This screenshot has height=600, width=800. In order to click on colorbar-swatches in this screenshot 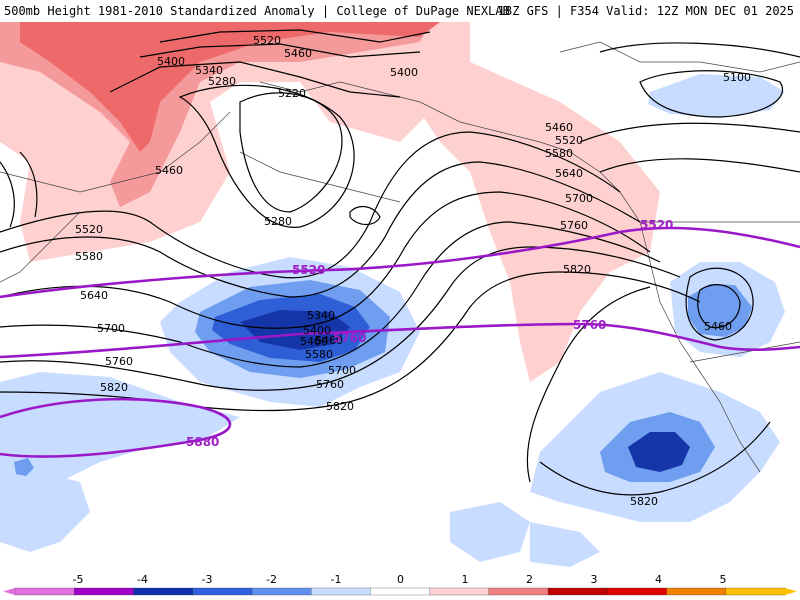, I will do `click(400, 591)`.